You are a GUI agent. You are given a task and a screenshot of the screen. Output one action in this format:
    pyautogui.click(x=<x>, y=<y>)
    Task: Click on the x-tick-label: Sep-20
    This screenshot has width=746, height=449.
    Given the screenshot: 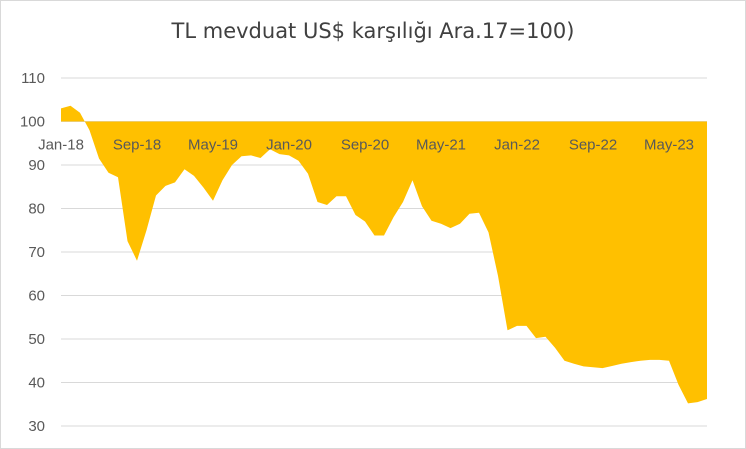 What is the action you would take?
    pyautogui.click(x=365, y=145)
    